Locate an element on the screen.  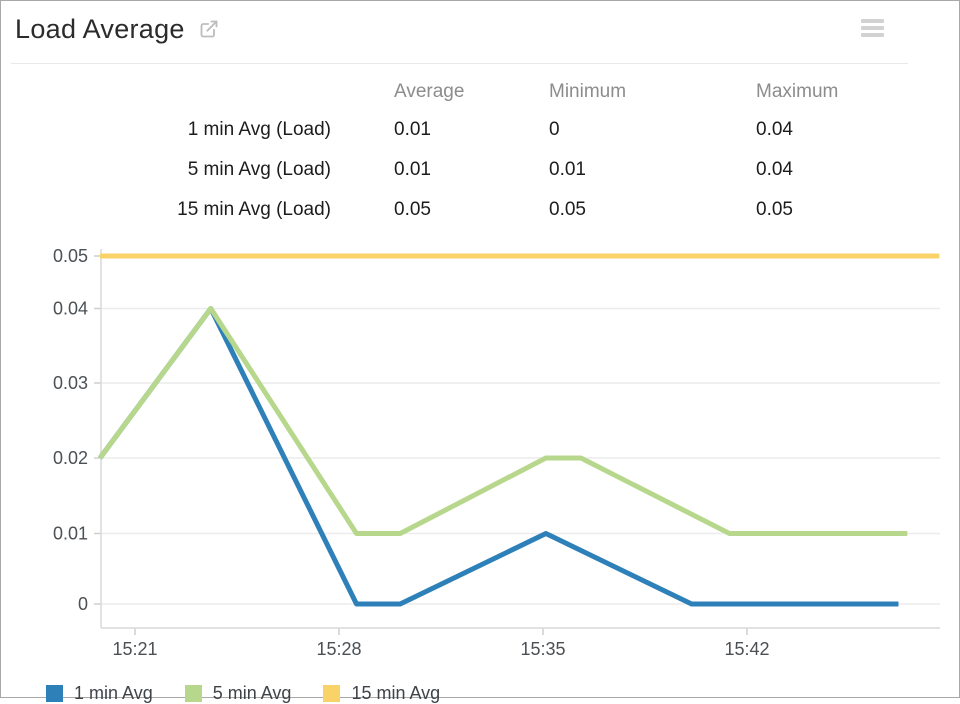
y-tick-label: 0.05 is located at coordinates (70, 256).